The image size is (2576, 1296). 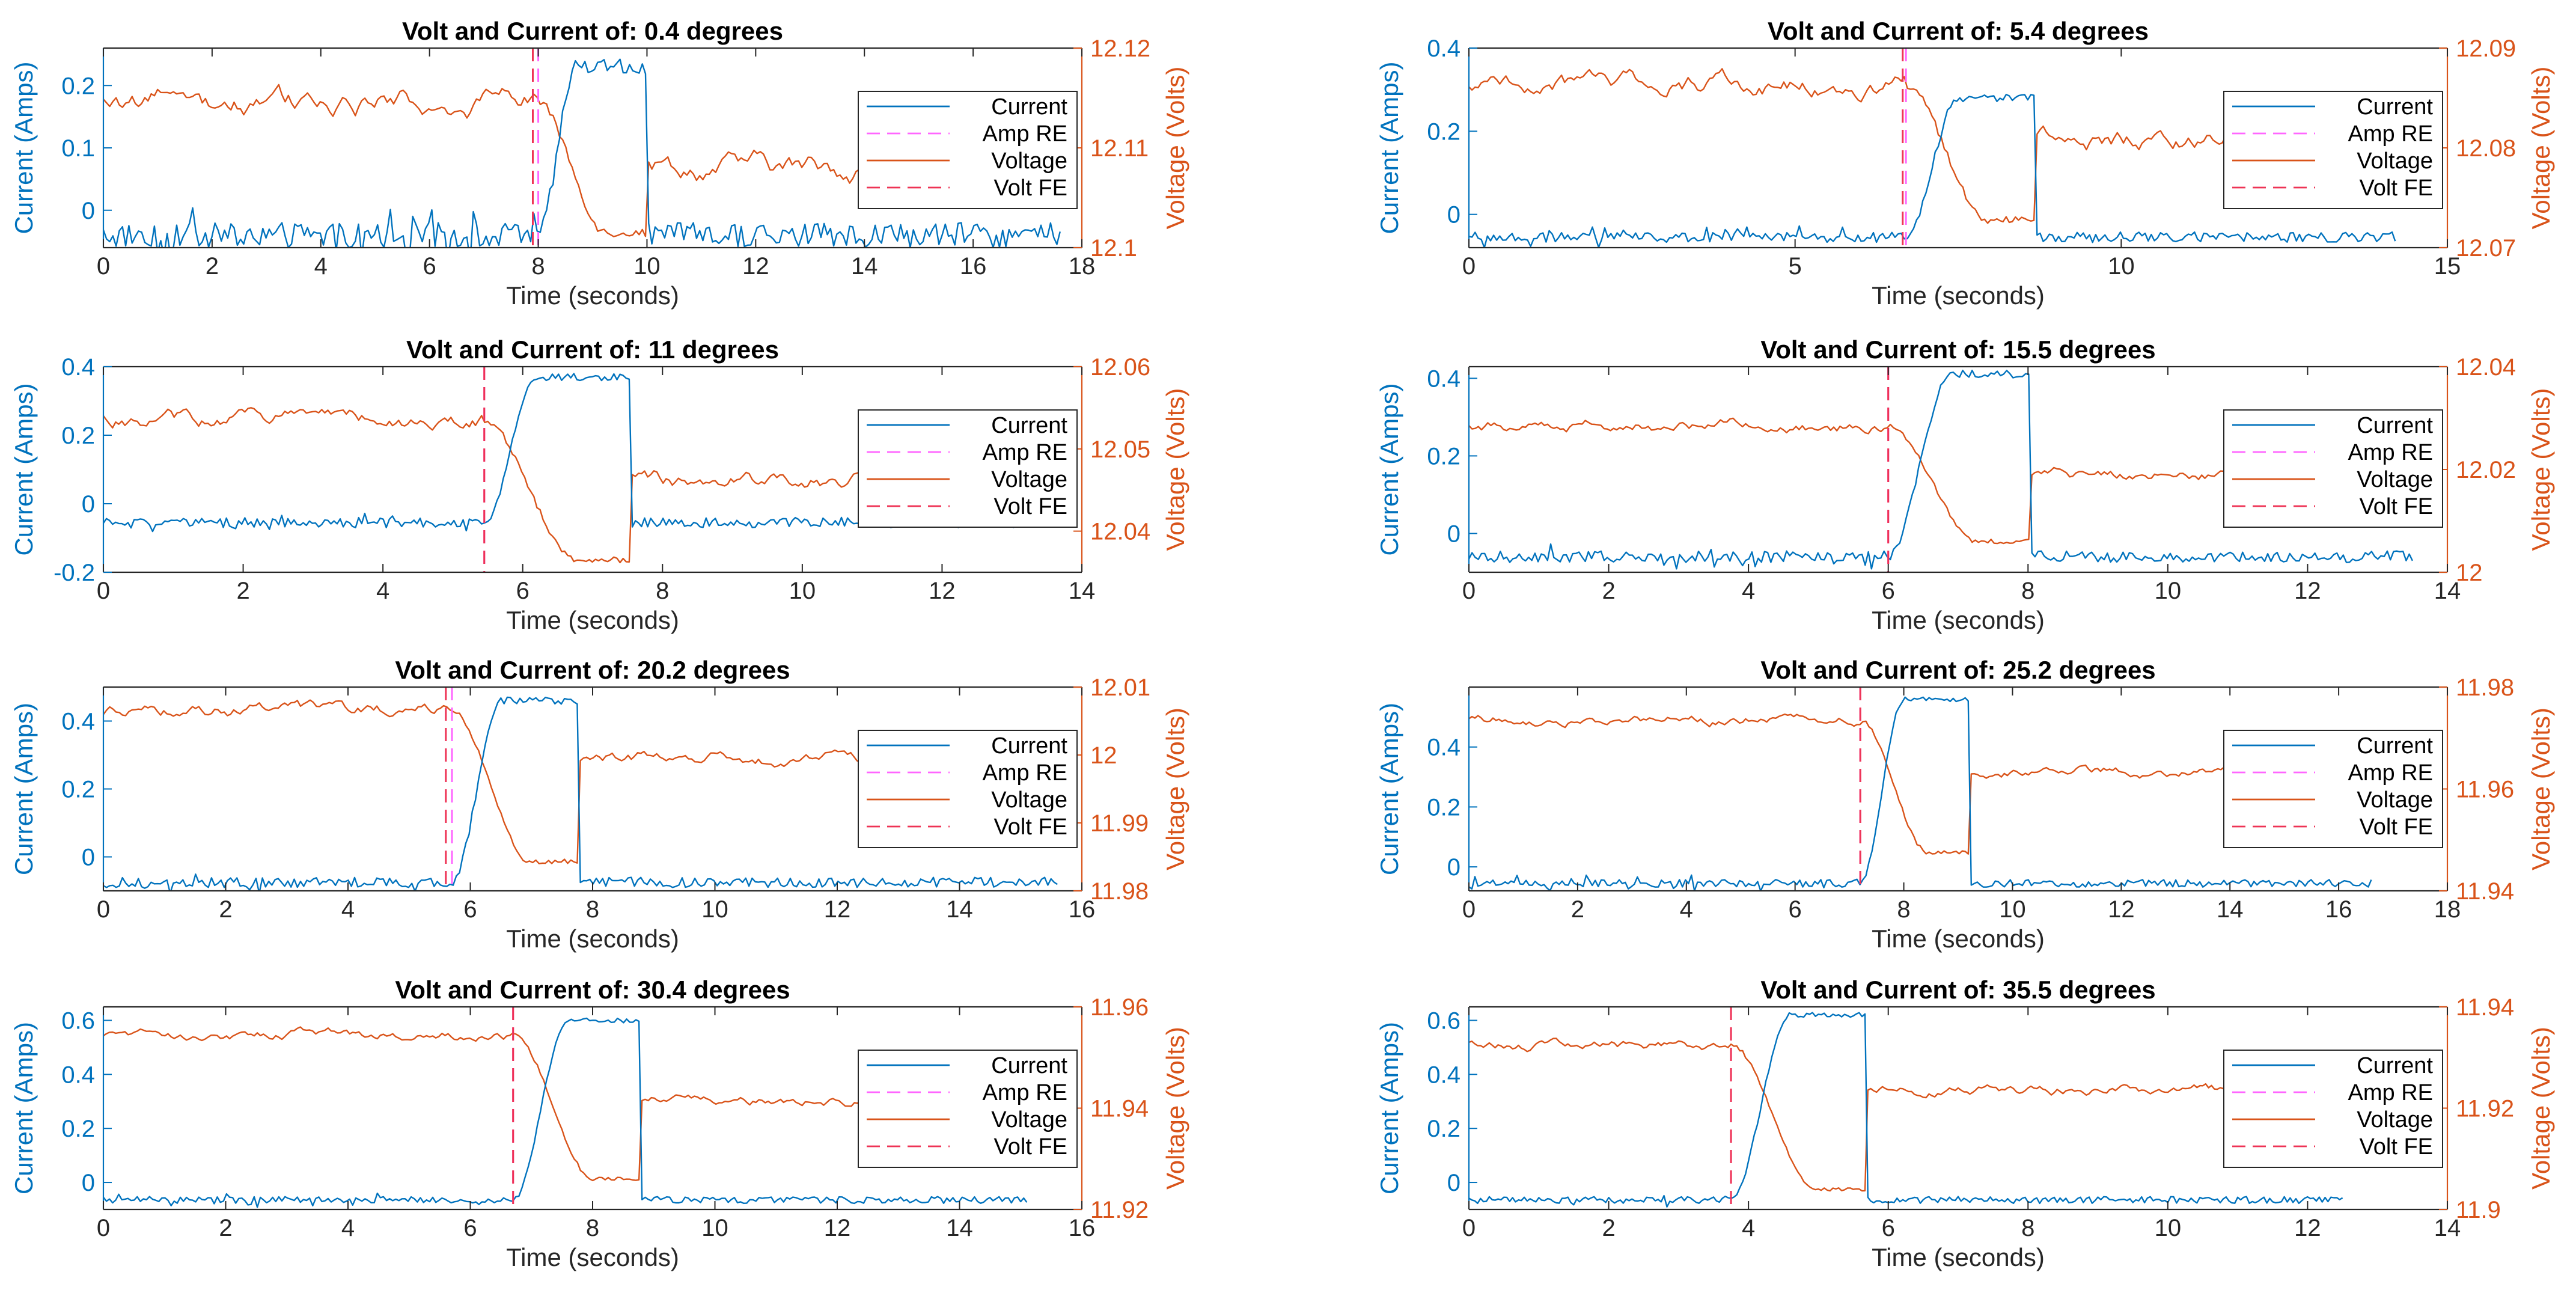 What do you see at coordinates (1958, 31) in the screenshot?
I see `chart-title: Volt and Current of: 5.4 degrees` at bounding box center [1958, 31].